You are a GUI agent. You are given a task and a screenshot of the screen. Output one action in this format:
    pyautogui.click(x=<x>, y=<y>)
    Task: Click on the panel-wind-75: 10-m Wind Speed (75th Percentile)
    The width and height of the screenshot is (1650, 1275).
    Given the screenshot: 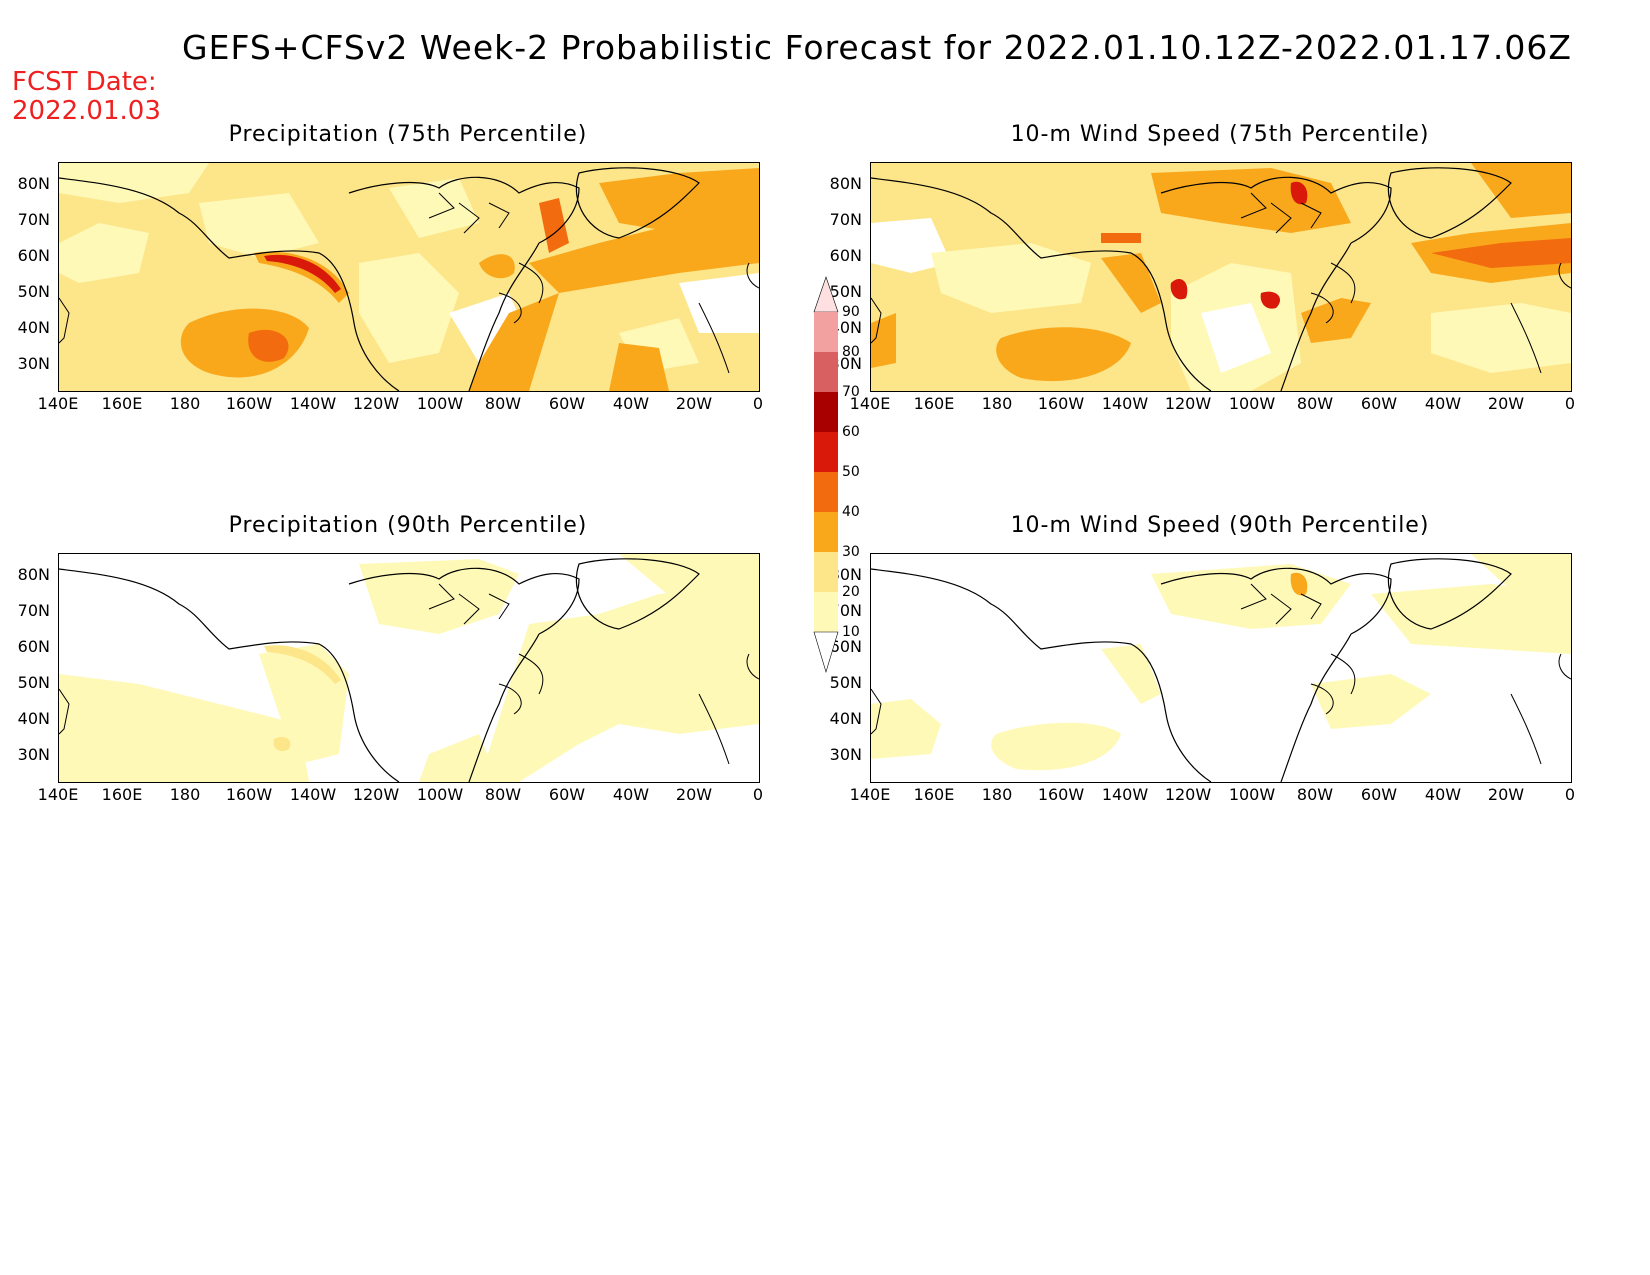 What is the action you would take?
    pyautogui.click(x=1222, y=272)
    